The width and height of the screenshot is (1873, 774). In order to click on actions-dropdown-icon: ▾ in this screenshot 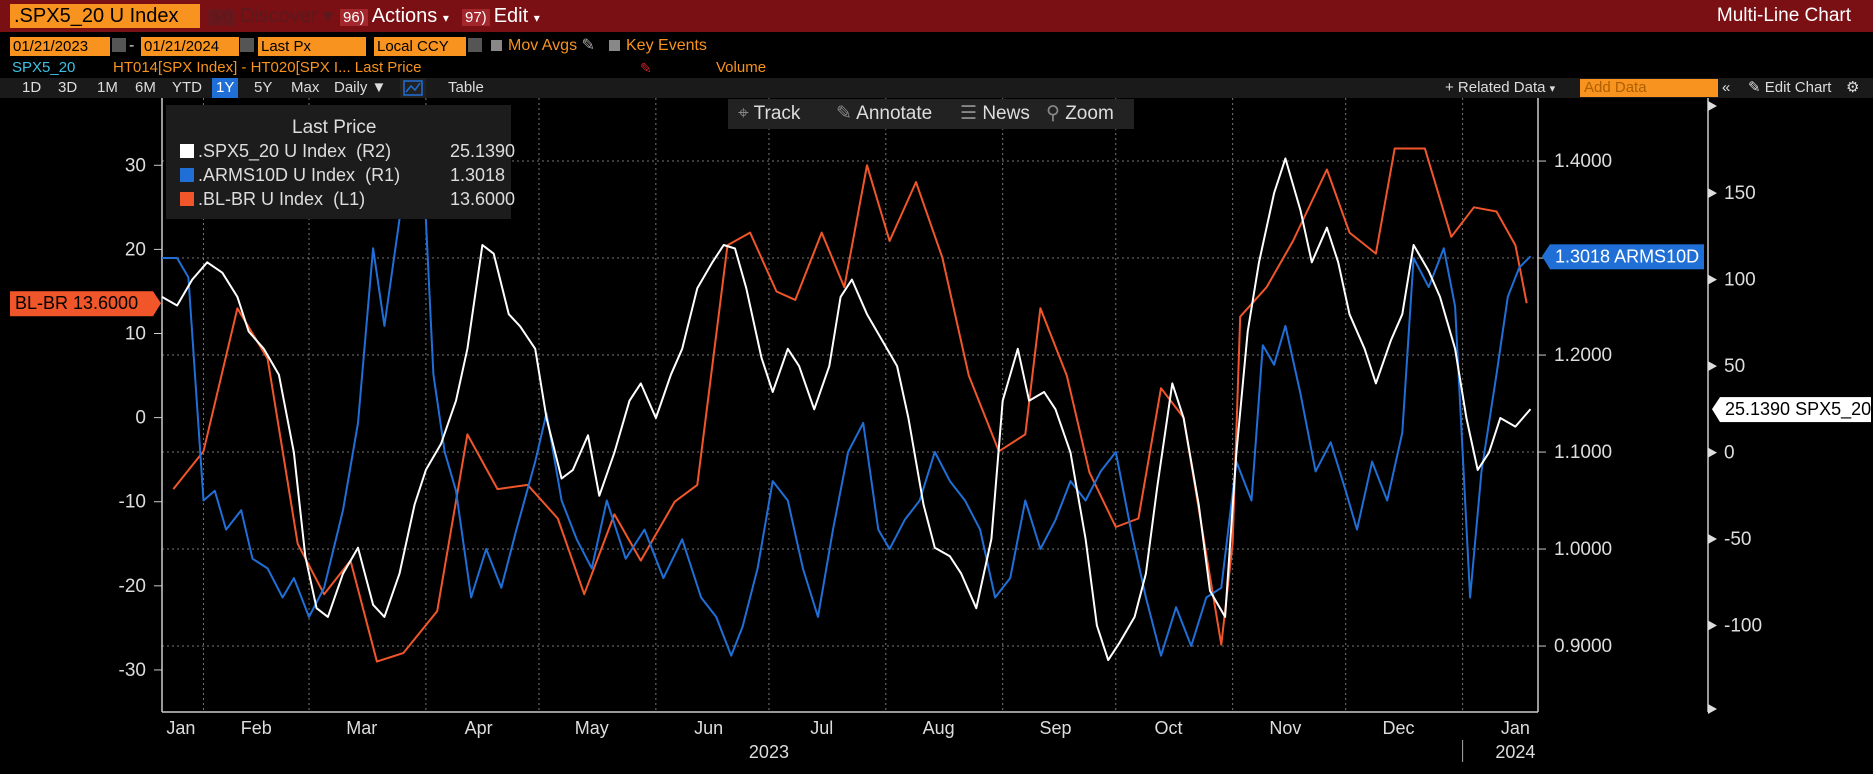, I will do `click(445, 18)`.